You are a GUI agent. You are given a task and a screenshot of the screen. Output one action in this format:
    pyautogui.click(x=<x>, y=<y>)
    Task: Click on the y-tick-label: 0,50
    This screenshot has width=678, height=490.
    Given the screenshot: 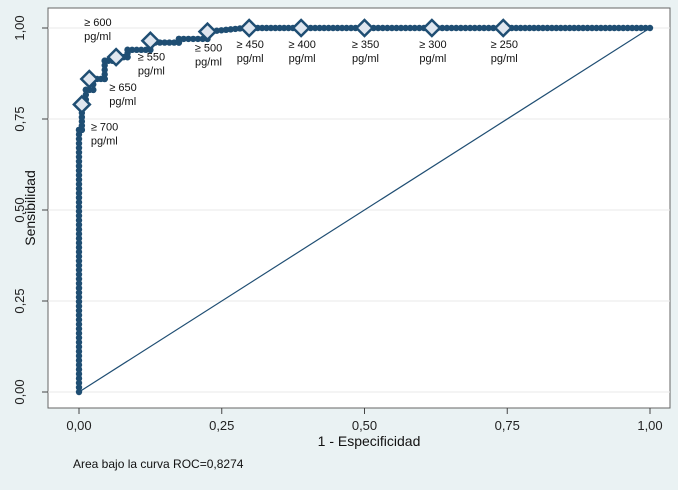 What is the action you would take?
    pyautogui.click(x=19, y=209)
    